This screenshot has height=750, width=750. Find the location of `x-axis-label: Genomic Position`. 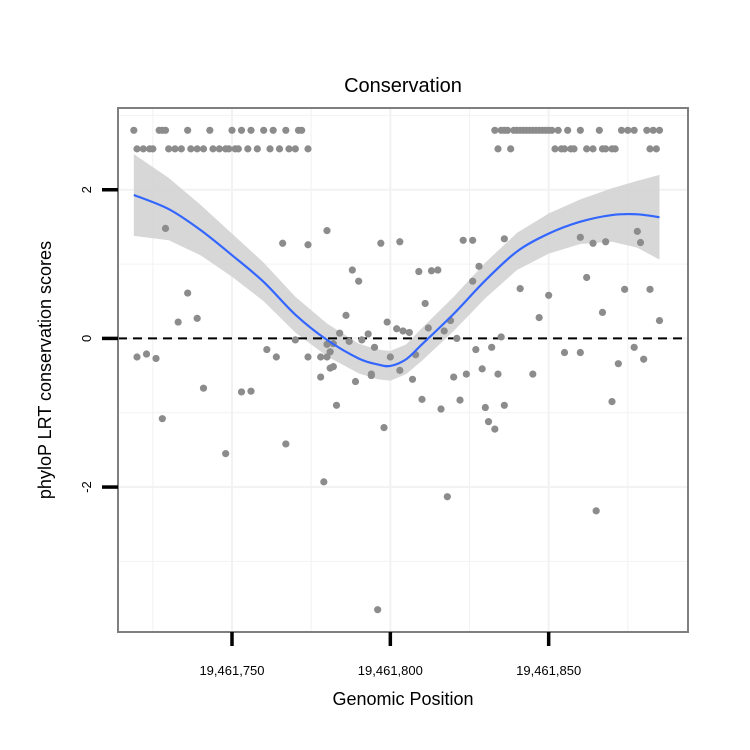

x-axis-label: Genomic Position is located at coordinates (402, 699).